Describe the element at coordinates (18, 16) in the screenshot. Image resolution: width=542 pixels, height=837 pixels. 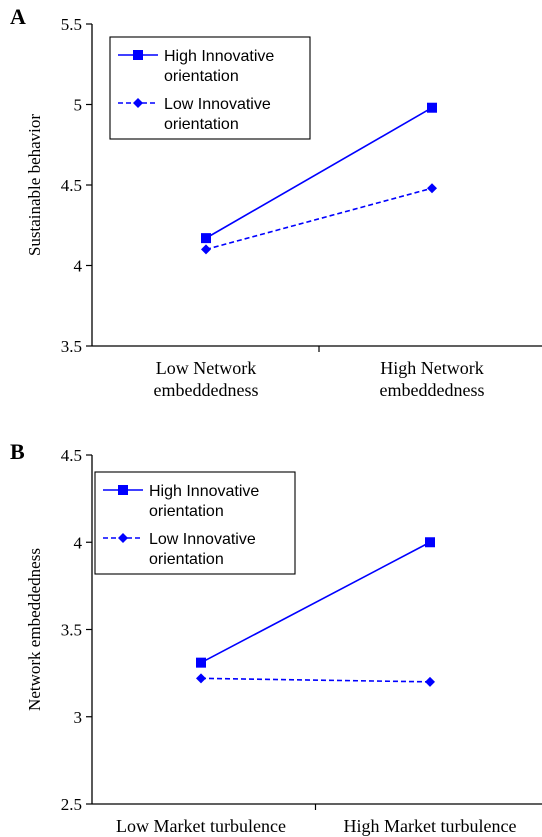
I see `panel-label: A` at that location.